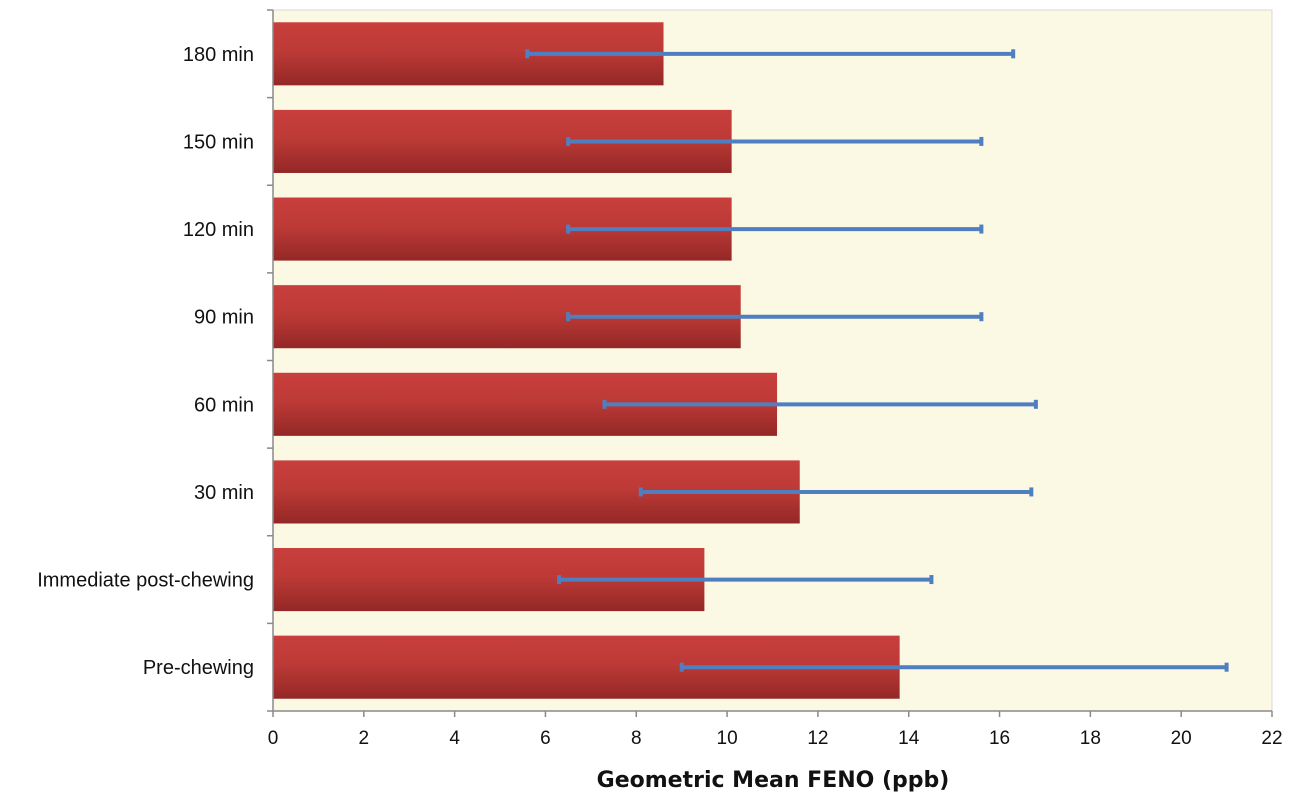 This screenshot has height=795, width=1295. What do you see at coordinates (727, 738) in the screenshot?
I see `x-tick-label-5: 10` at bounding box center [727, 738].